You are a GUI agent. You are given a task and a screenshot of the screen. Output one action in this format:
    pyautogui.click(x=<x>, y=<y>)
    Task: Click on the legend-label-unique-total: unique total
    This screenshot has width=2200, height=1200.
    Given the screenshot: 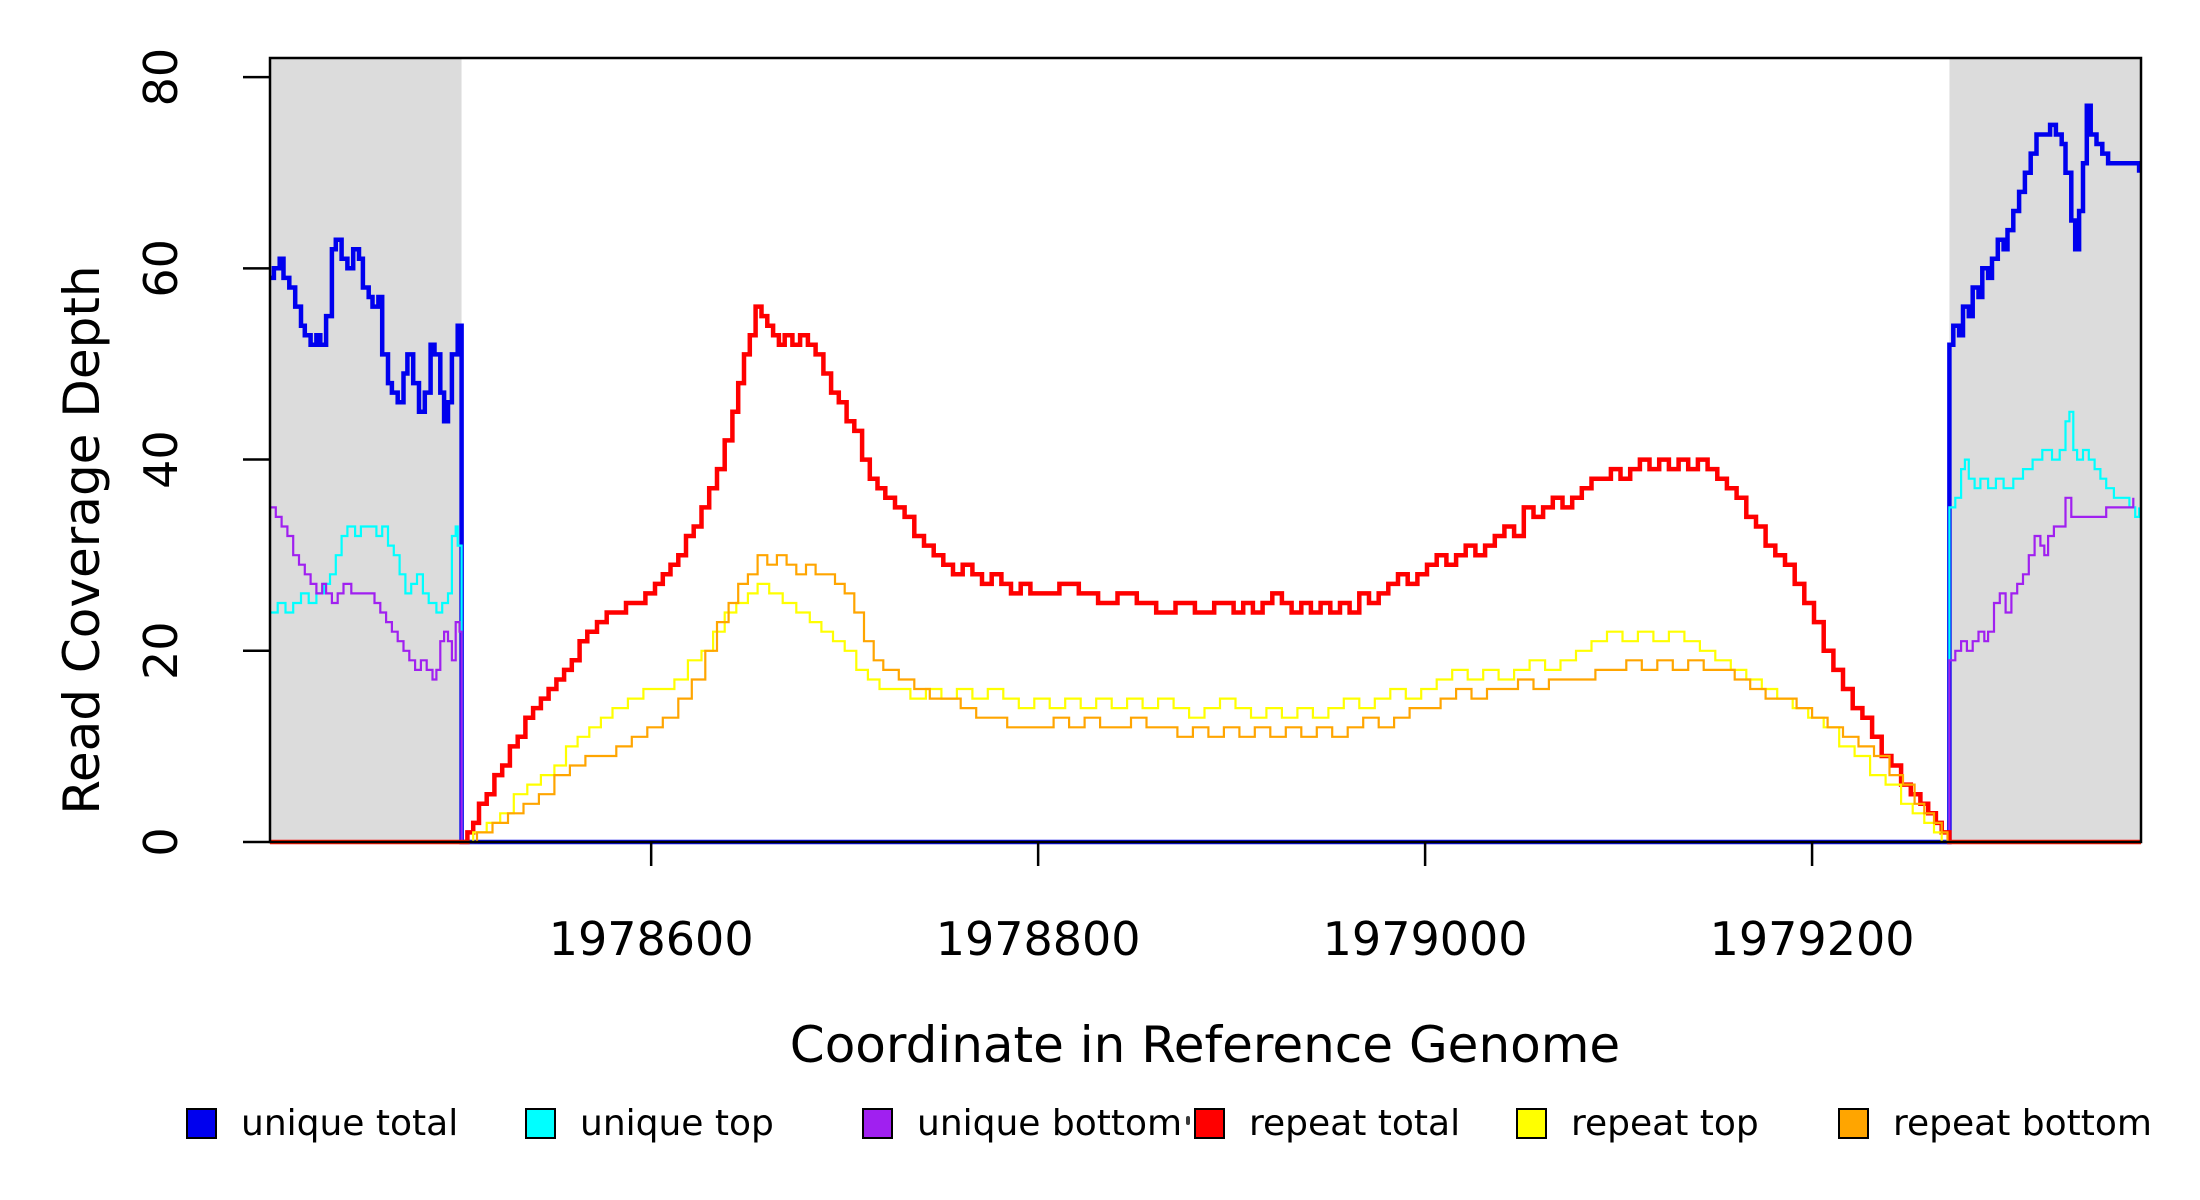 What is the action you would take?
    pyautogui.click(x=350, y=1123)
    